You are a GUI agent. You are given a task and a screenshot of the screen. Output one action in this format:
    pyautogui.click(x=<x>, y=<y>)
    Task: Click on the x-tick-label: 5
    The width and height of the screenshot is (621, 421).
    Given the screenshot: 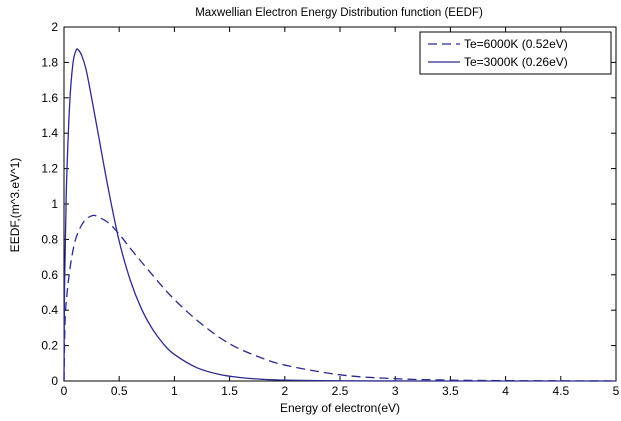 What is the action you would take?
    pyautogui.click(x=616, y=391)
    